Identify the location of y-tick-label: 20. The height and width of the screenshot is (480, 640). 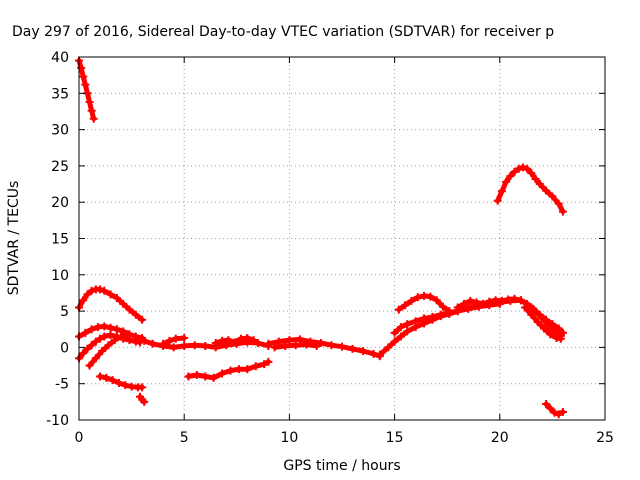
(60, 203).